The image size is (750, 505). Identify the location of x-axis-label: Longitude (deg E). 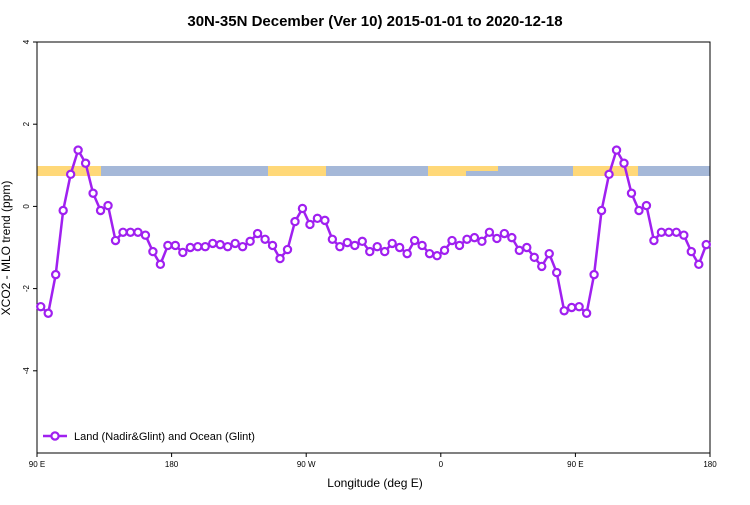
(374, 483).